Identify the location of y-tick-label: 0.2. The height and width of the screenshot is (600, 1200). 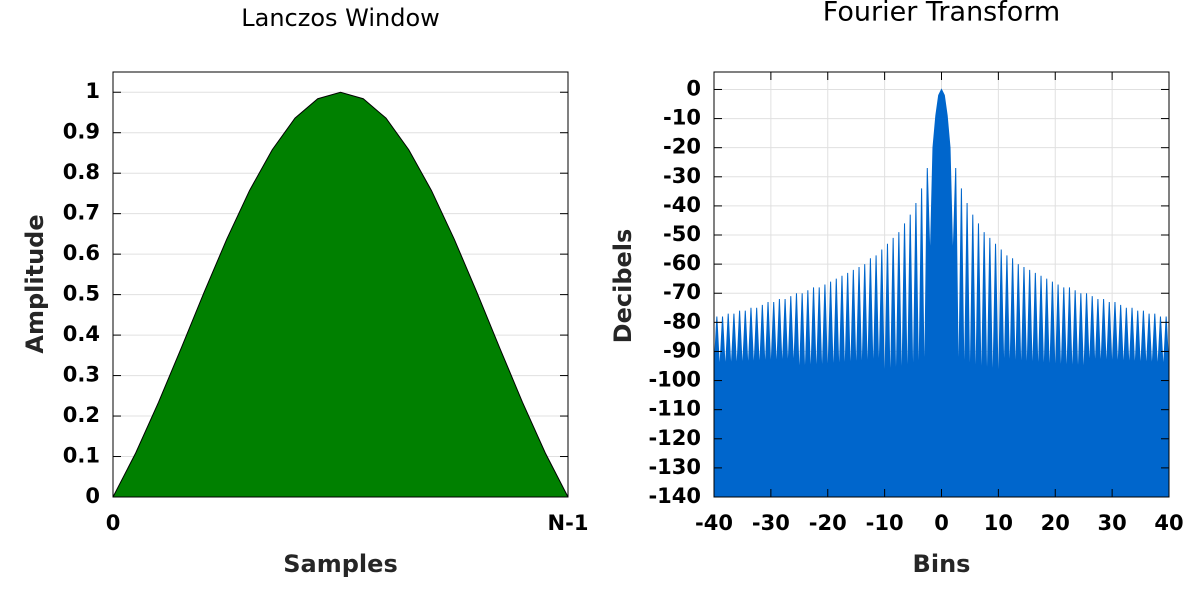
(81, 415).